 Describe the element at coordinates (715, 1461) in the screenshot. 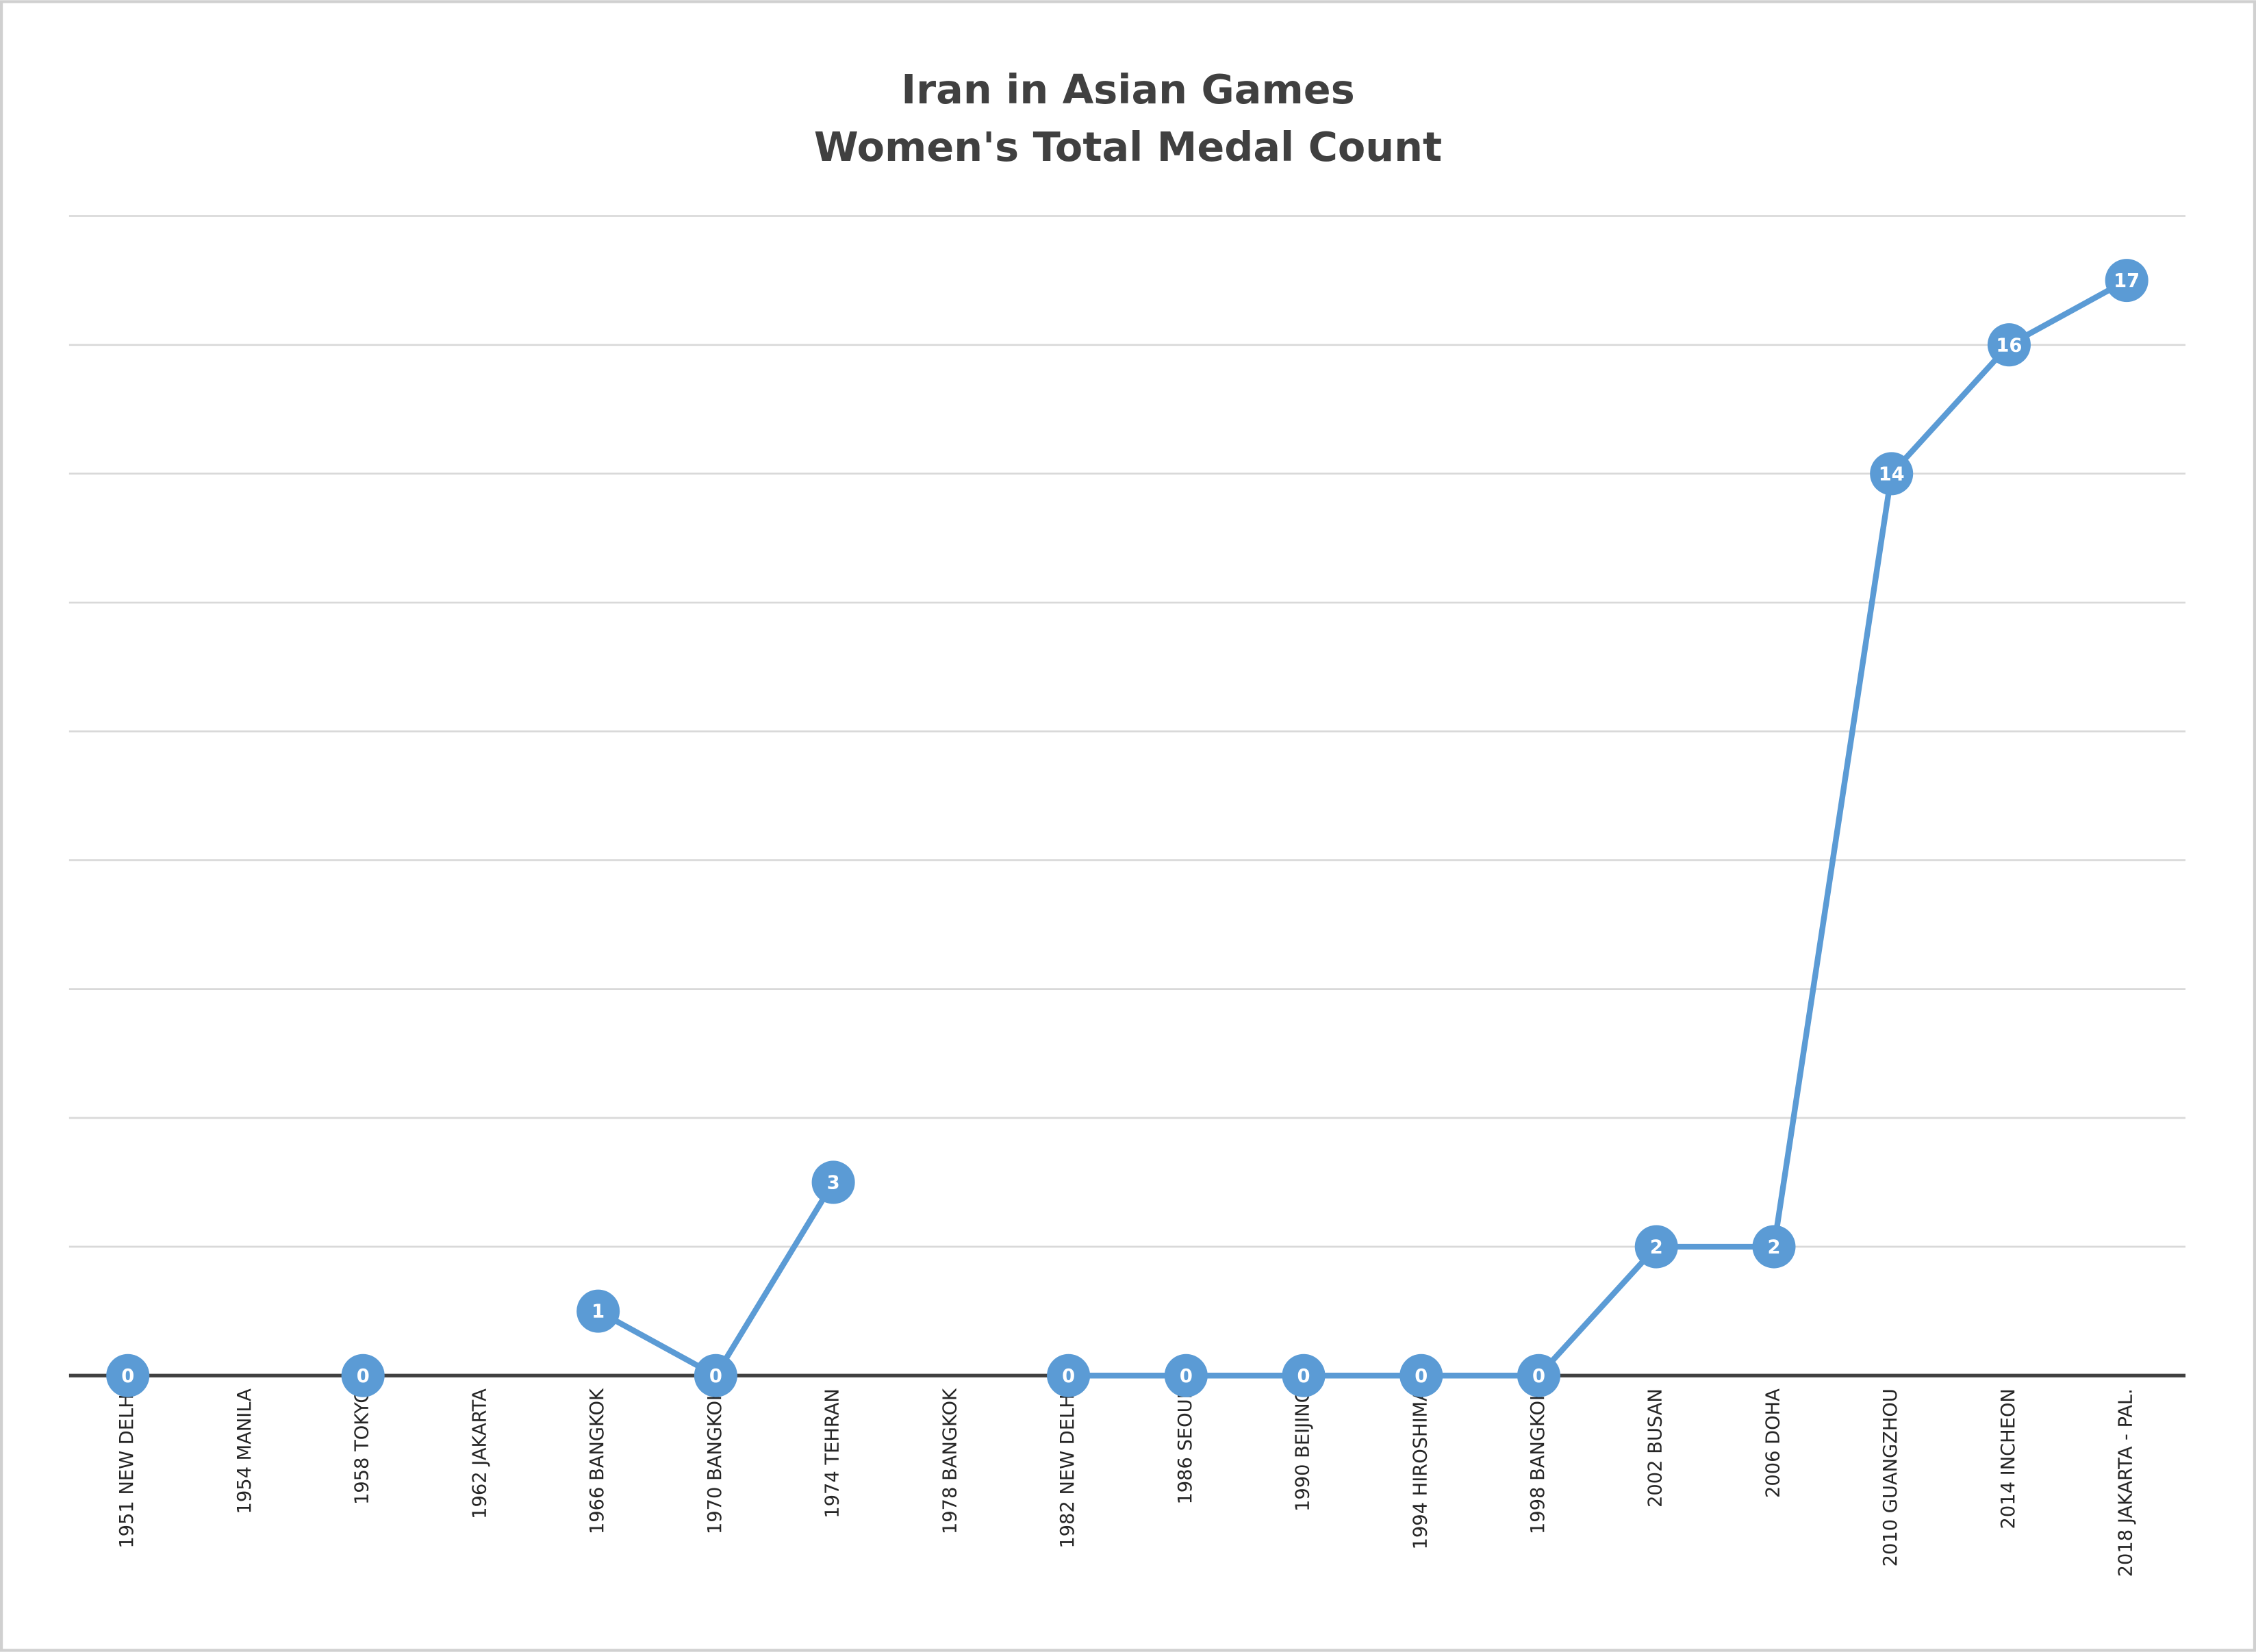

I see `x-tick-label: 1970 BANGKOK` at that location.